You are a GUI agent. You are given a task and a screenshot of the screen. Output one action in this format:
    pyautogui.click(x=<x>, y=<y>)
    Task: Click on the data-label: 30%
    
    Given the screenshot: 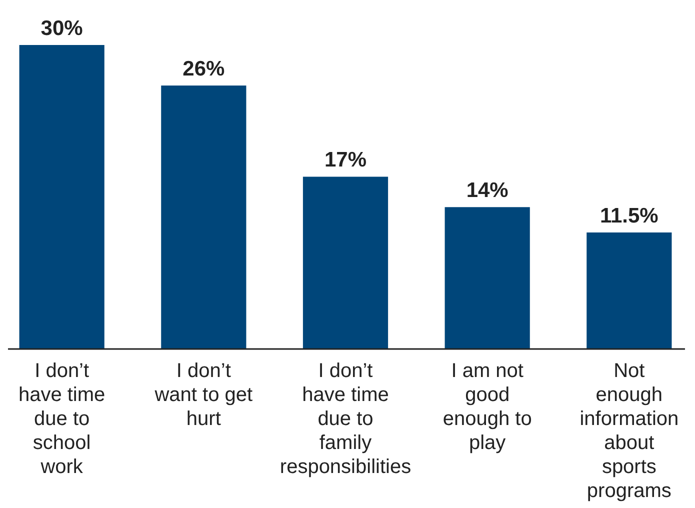 What is the action you would take?
    pyautogui.click(x=62, y=28)
    